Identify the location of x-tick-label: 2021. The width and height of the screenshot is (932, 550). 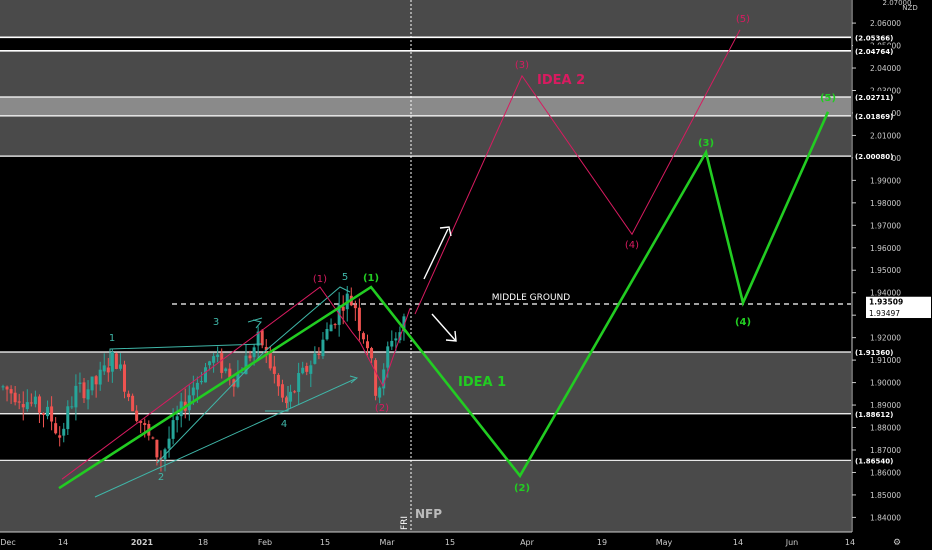
(142, 542).